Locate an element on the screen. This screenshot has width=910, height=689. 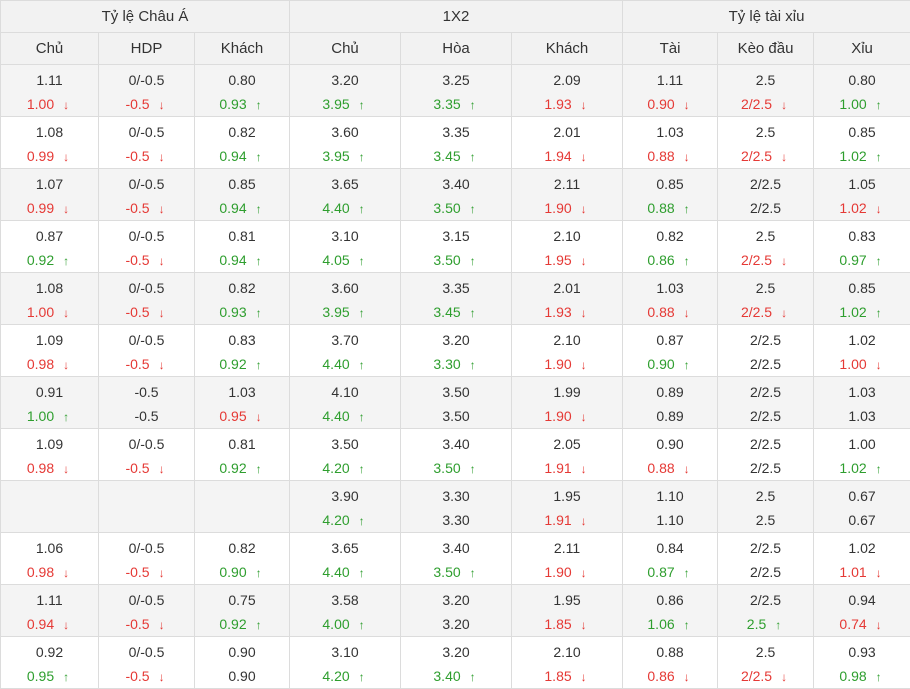
current-odds: 3.35 is located at coordinates (446, 104).